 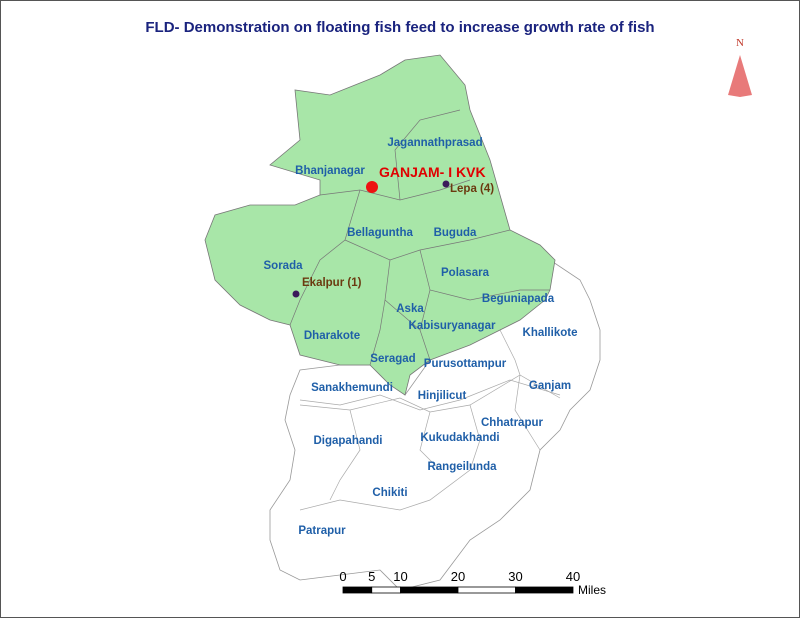 What do you see at coordinates (592, 590) in the screenshot?
I see `scale-unit: Miles` at bounding box center [592, 590].